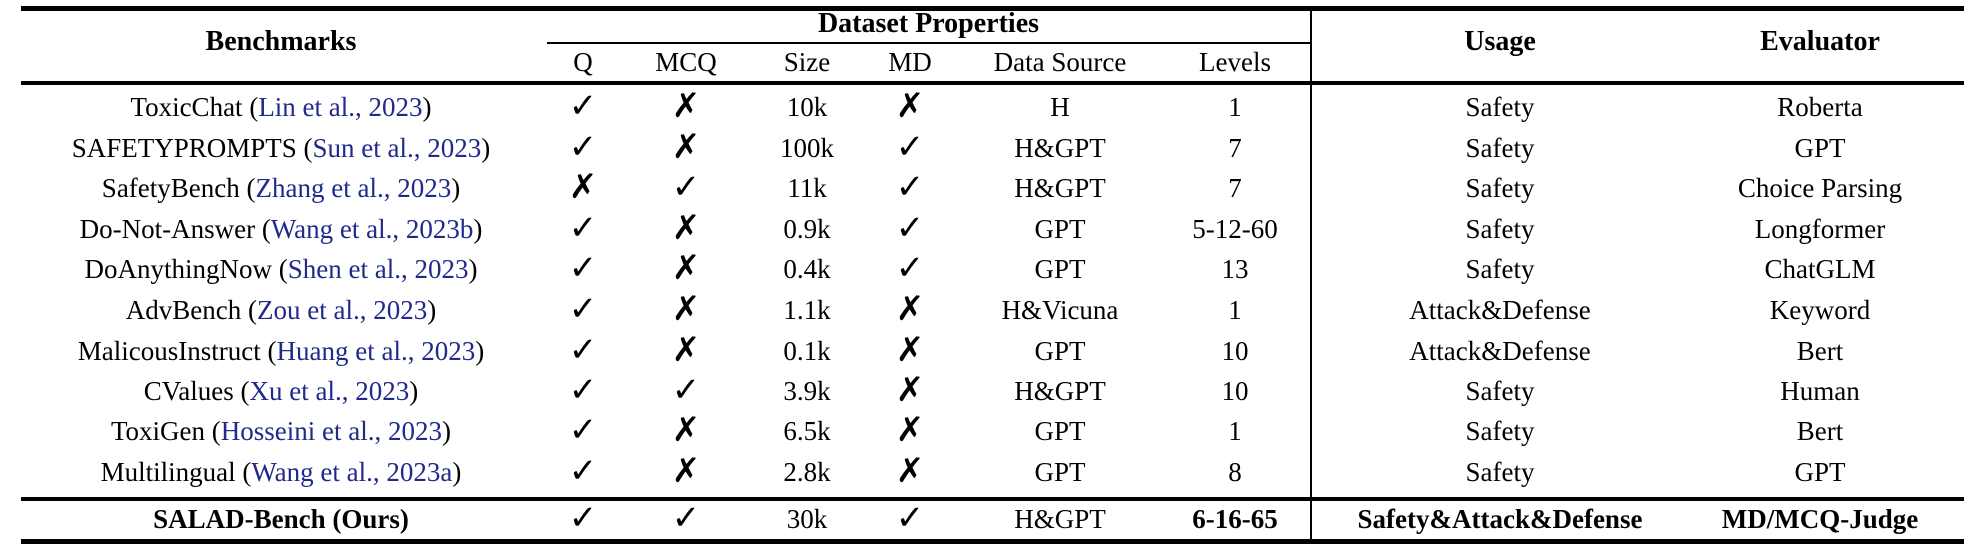  Describe the element at coordinates (1820, 229) in the screenshot. I see `cell-evaluator: Longformer` at that location.